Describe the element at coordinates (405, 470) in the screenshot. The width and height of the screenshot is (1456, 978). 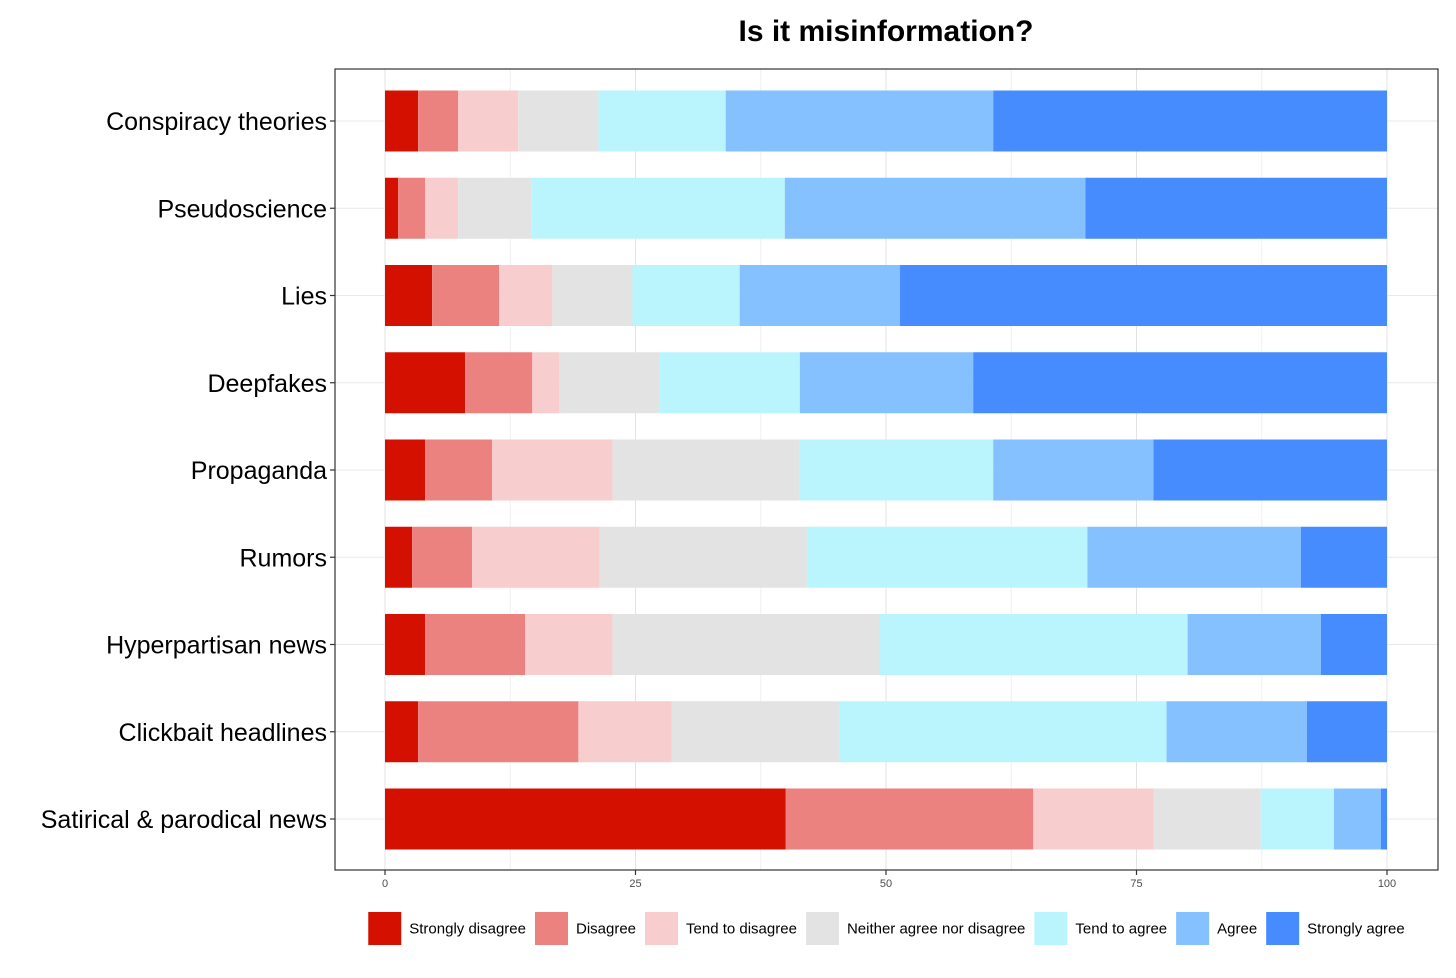
I see `bar-propaganda-strongly-disagree` at that location.